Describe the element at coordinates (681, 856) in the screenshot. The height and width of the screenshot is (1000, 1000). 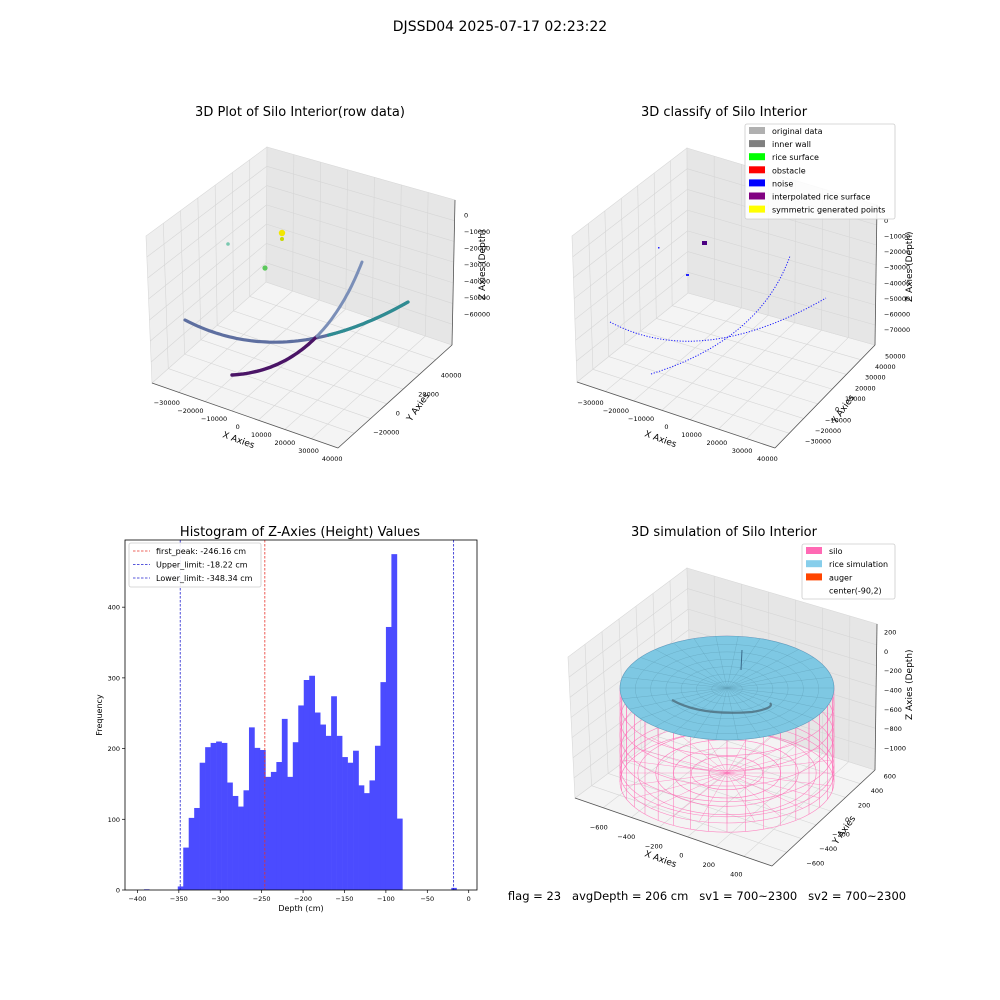
I see `simulation-x-tick-label: 0` at that location.